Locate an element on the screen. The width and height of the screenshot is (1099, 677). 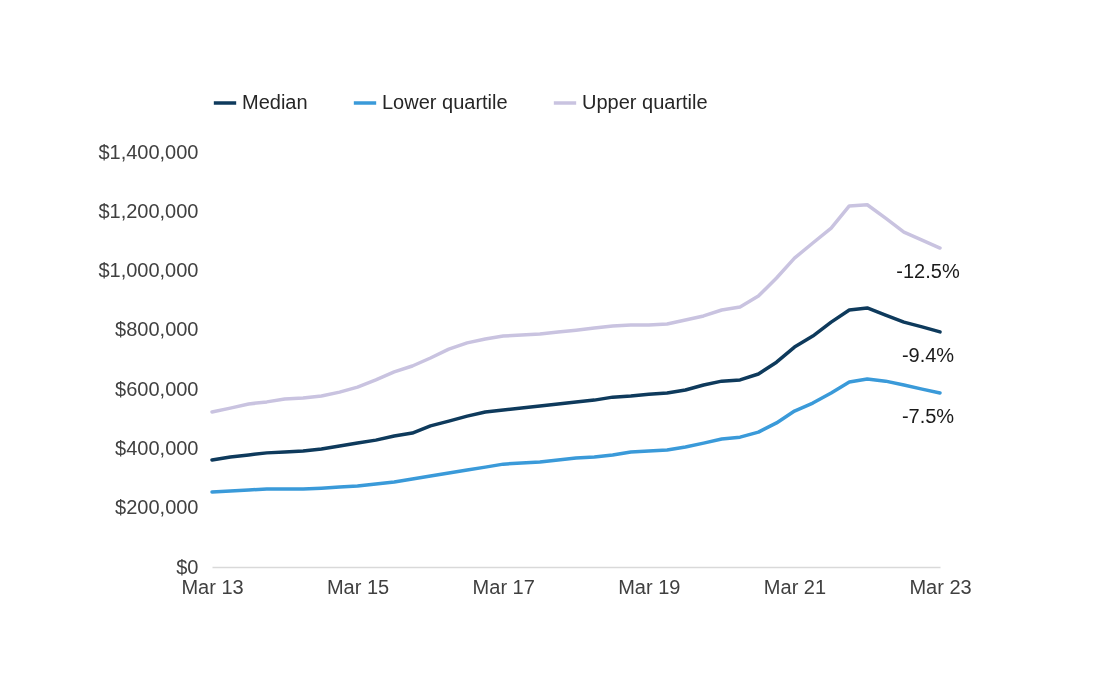
x-tick-label: Mar 17 is located at coordinates (503, 586).